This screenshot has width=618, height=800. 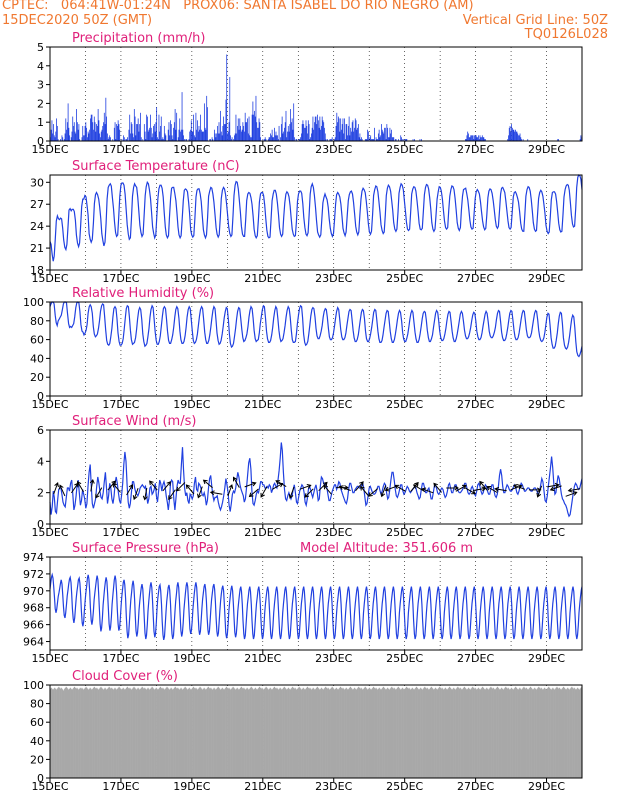 What do you see at coordinates (316, 606) in the screenshot?
I see `pressure-line` at bounding box center [316, 606].